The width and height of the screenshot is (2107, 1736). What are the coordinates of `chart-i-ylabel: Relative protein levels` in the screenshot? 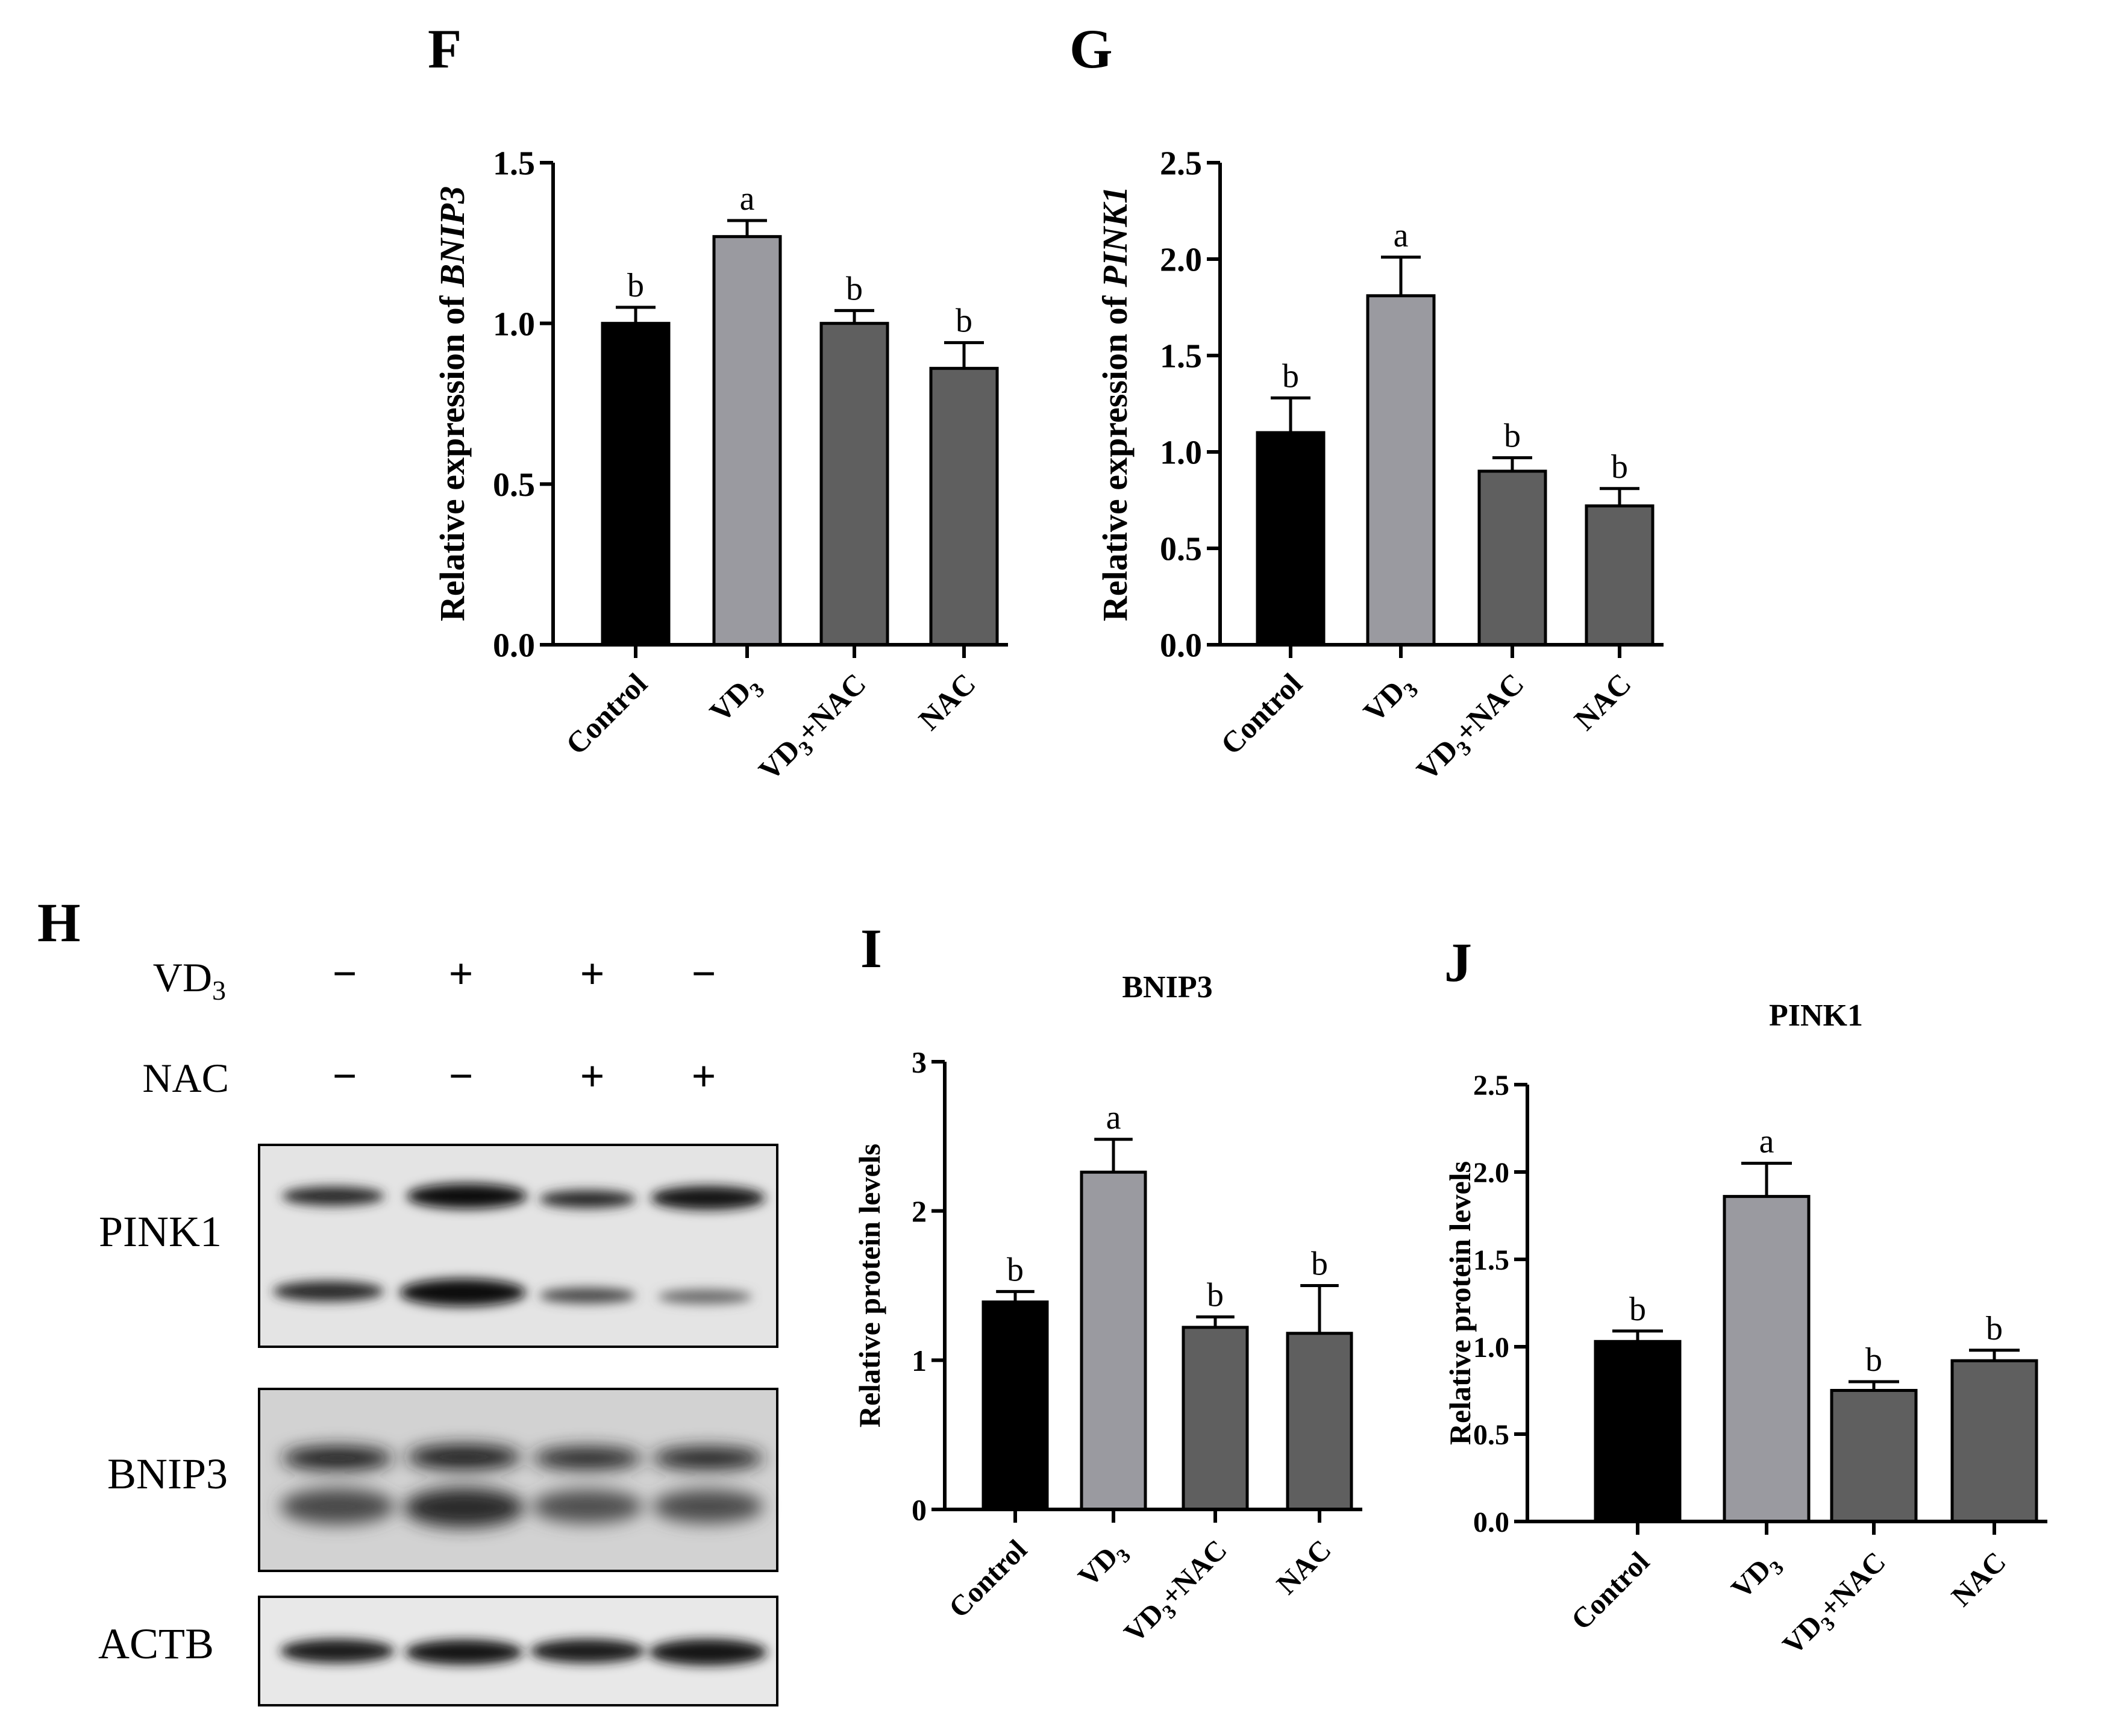 It's located at (870, 1285).